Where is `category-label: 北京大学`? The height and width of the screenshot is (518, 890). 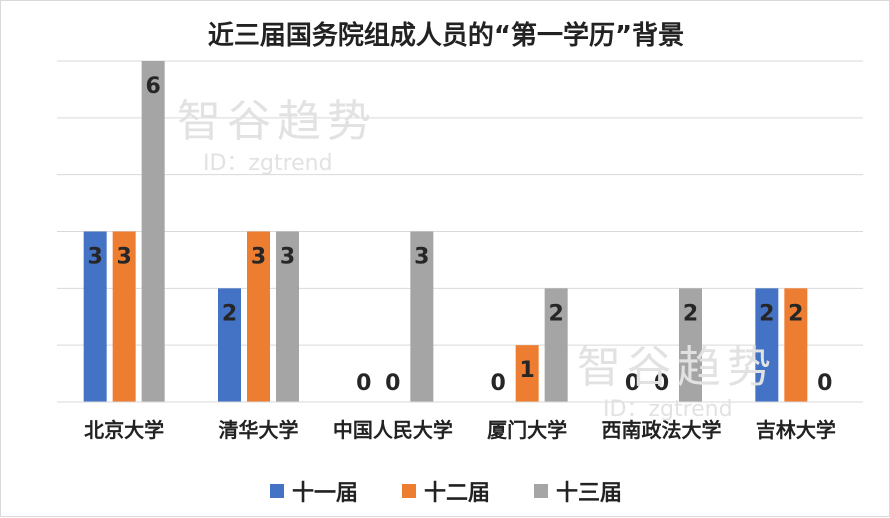
category-label: 北京大学 is located at coordinates (124, 430).